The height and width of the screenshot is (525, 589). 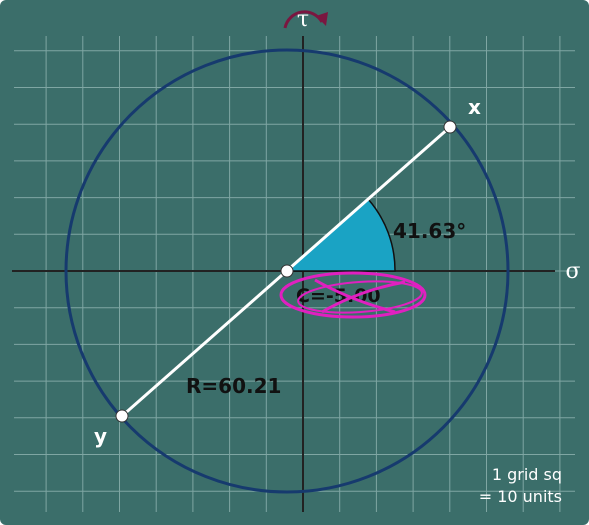 What do you see at coordinates (233, 386) in the screenshot?
I see `radius-label: R=60.21` at bounding box center [233, 386].